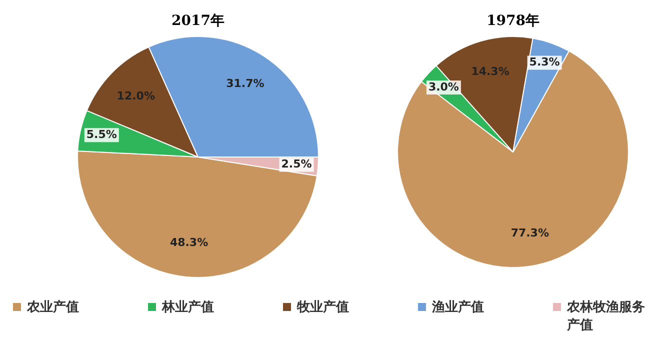 The width and height of the screenshot is (656, 346). I want to click on data-label: 48.3%, so click(189, 243).